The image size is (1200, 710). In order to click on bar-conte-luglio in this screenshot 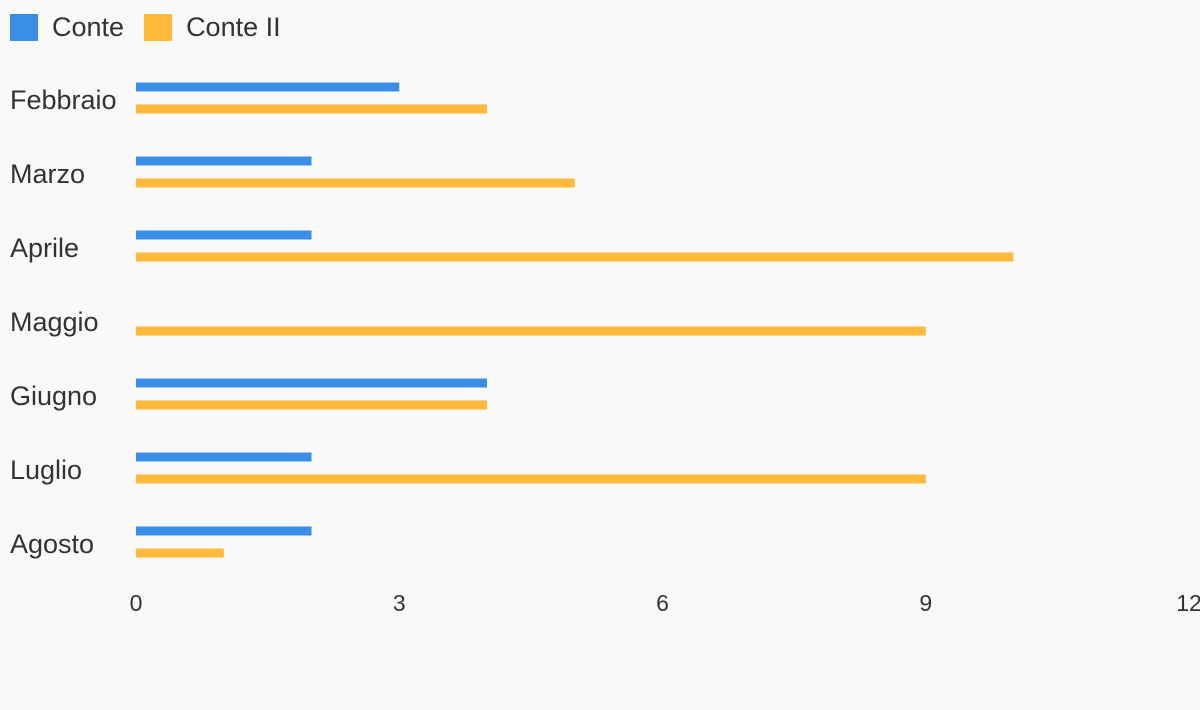, I will do `click(224, 457)`.